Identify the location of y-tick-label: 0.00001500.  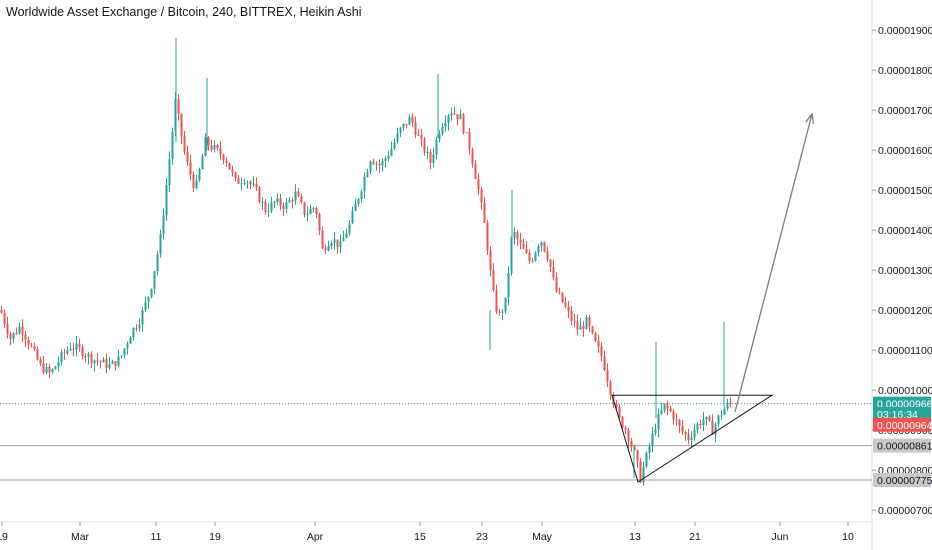
(905, 191).